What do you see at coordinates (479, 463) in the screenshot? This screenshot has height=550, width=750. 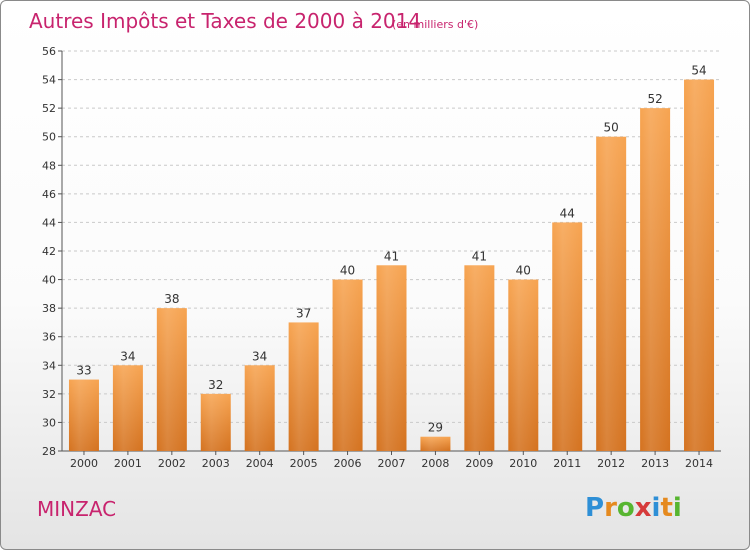 I see `x-tick-label: 2009` at bounding box center [479, 463].